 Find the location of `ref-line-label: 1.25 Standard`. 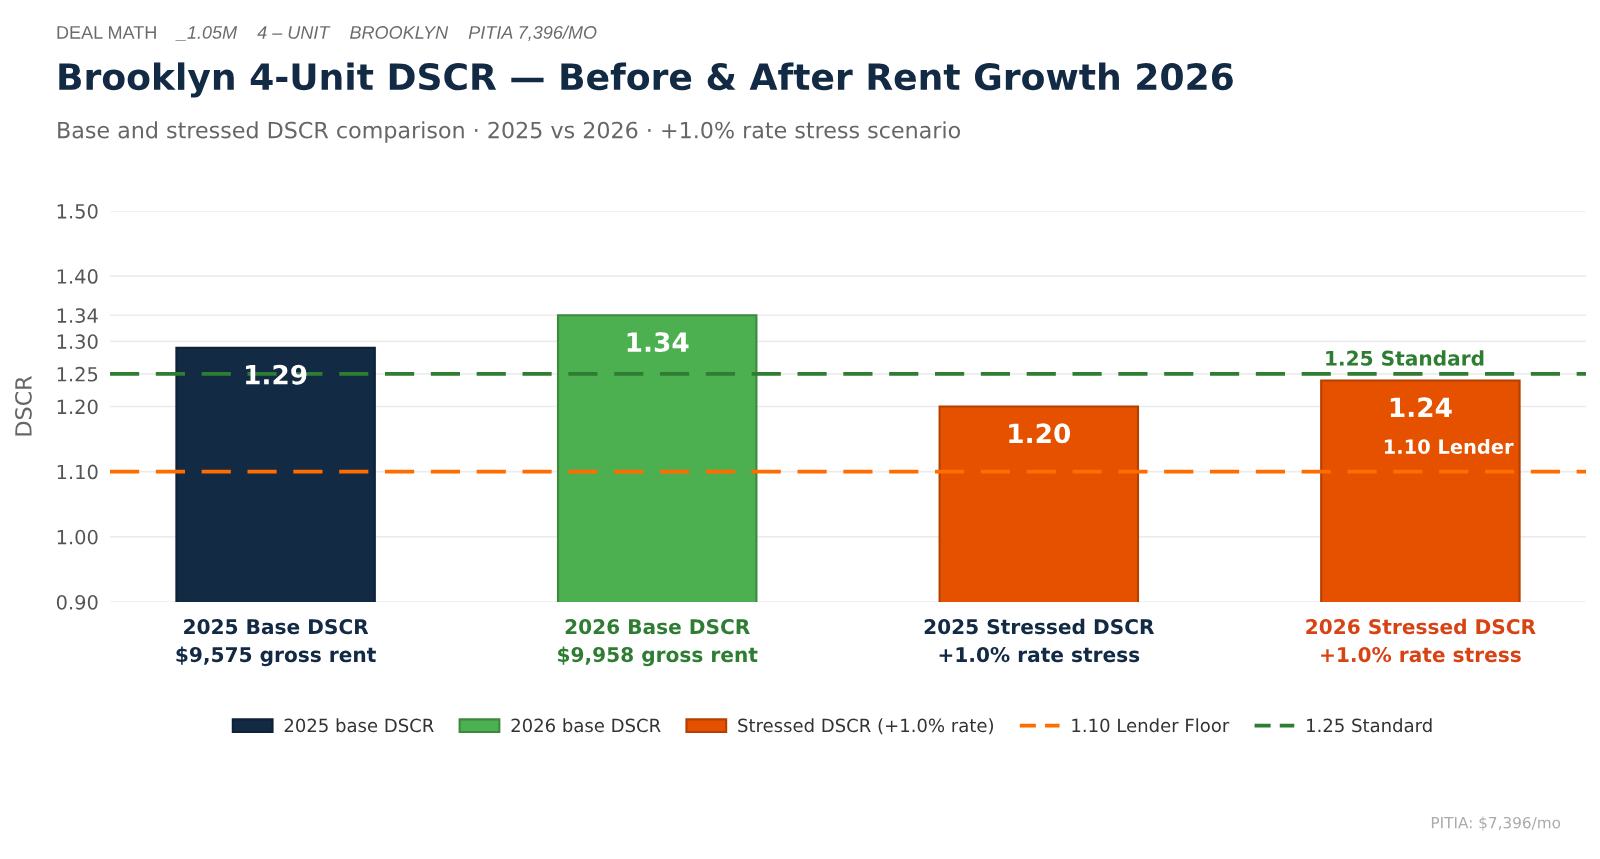

ref-line-label: 1.25 Standard is located at coordinates (1405, 358).